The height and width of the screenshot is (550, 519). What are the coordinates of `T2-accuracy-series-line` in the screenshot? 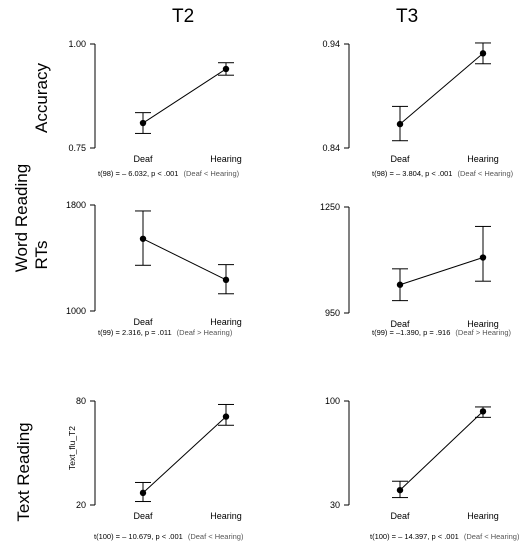 It's located at (184, 96).